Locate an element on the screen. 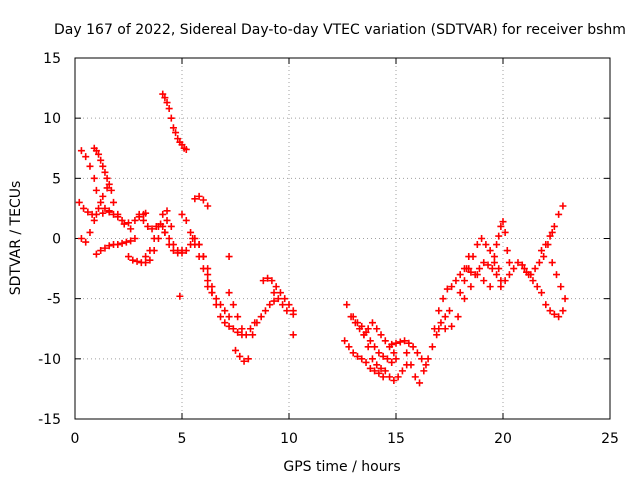  series-arc-t is located at coordinates (236, 296).